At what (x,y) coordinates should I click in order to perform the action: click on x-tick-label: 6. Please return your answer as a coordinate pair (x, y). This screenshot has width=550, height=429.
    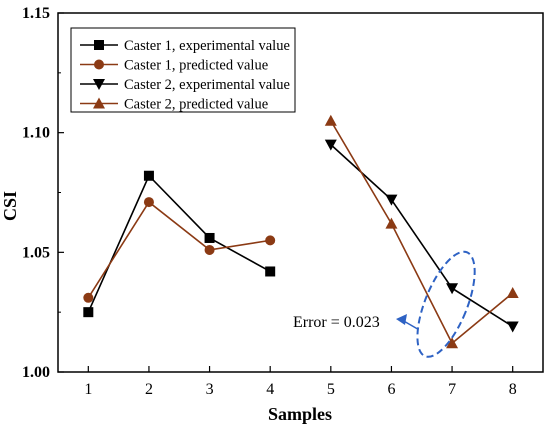
    Looking at the image, I should click on (391, 389).